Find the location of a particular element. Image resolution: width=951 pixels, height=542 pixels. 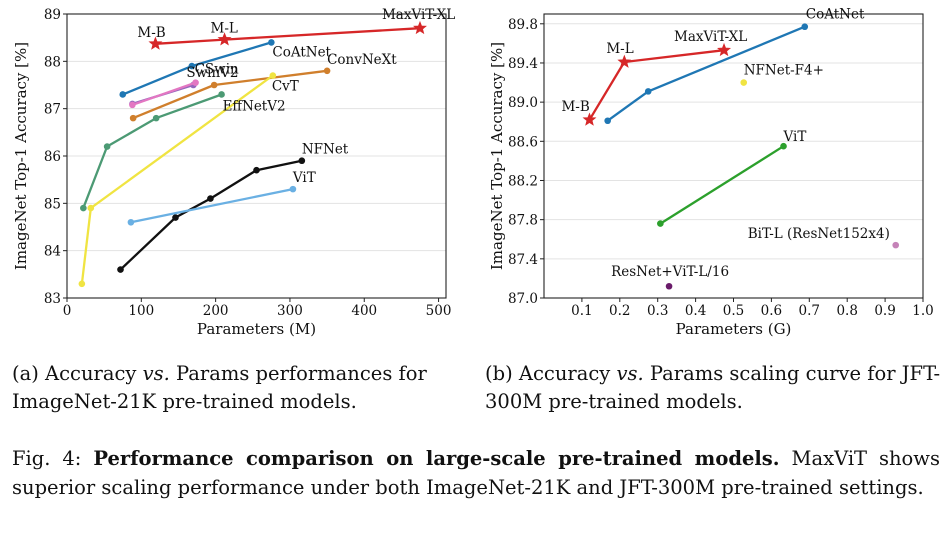

subcaption-a-prefix: (a) Accuracy is located at coordinates (77, 373).